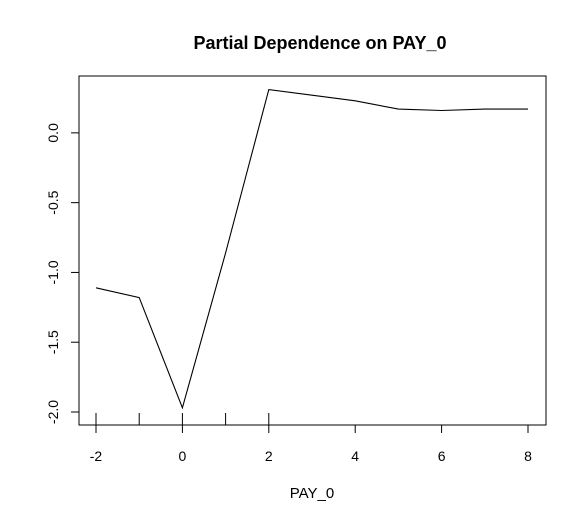 This screenshot has width=587, height=524. I want to click on x-axis: -2 0 2 4 6 8, so click(311, 444).